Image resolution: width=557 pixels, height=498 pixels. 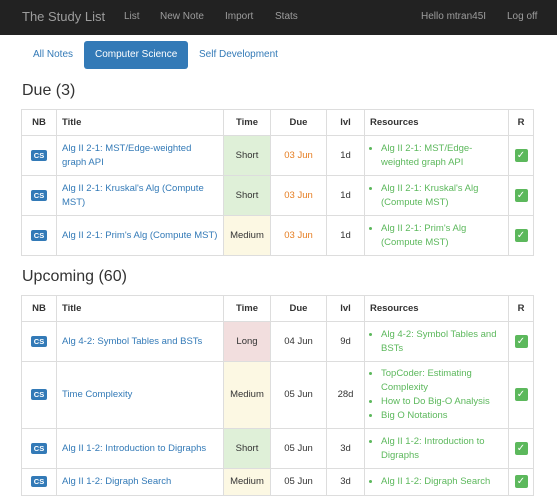 I want to click on resource-link: Alg II 1-2: Introduction to Digraphs, so click(x=442, y=449).